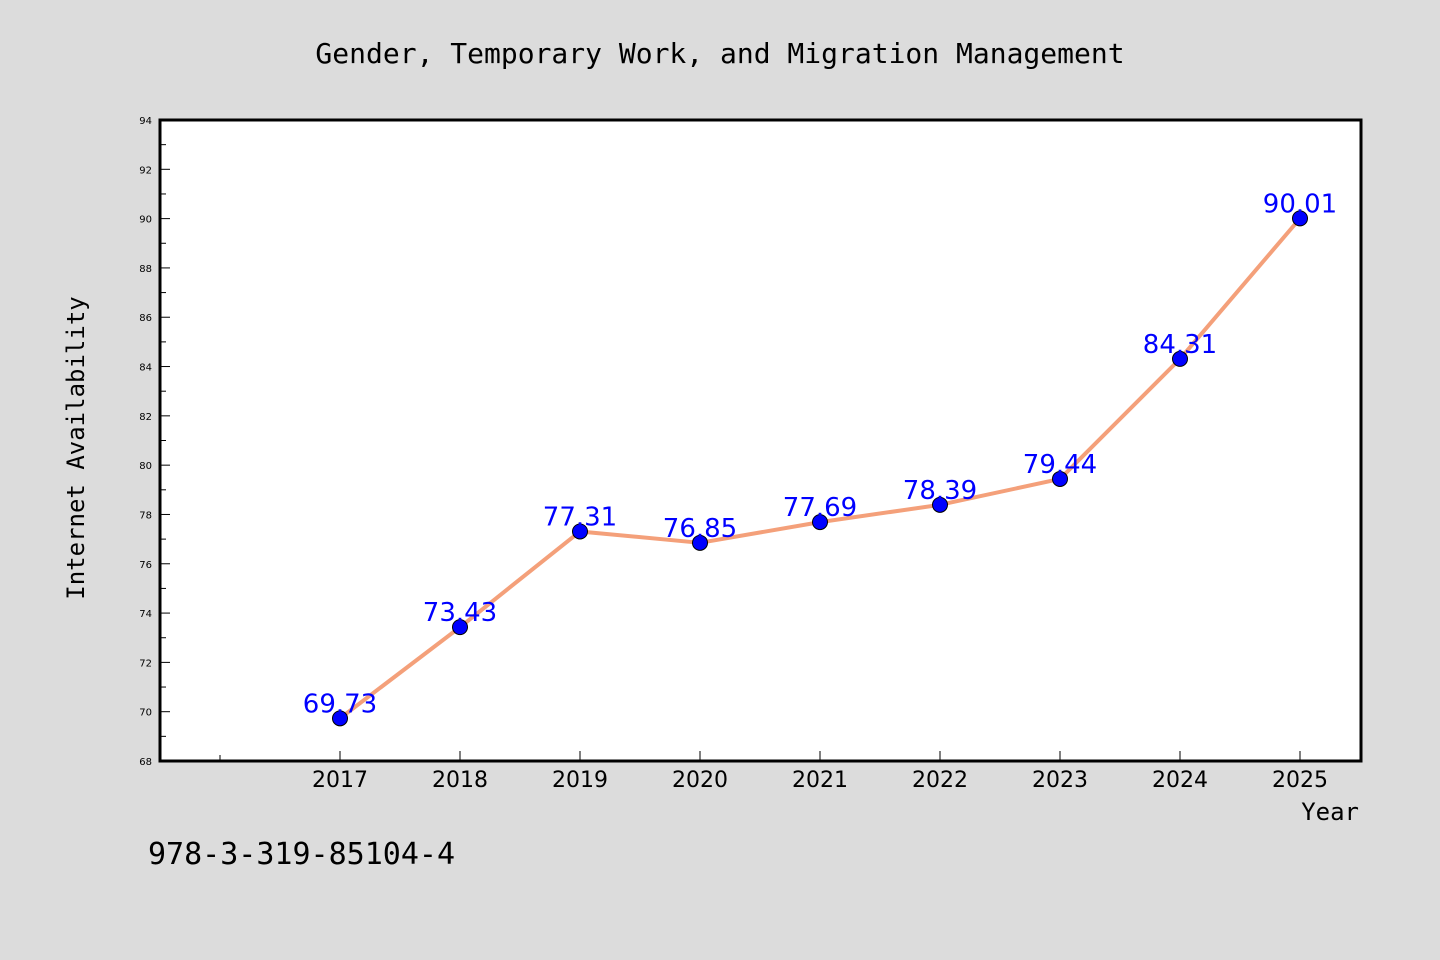 The height and width of the screenshot is (960, 1440). I want to click on x-tick-label: 2018, so click(460, 780).